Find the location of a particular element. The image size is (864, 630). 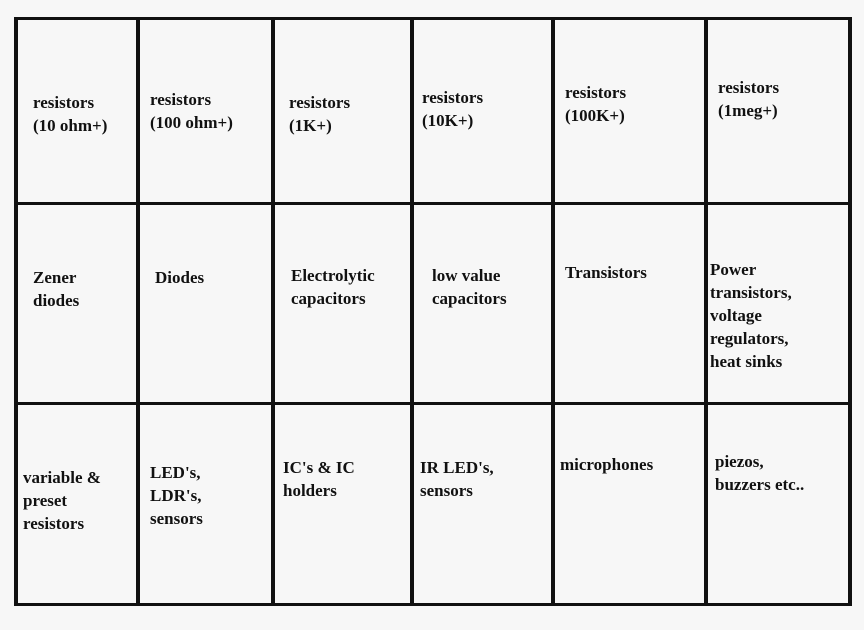

cell-resistors-100k: resistors (100K+) is located at coordinates (596, 104).